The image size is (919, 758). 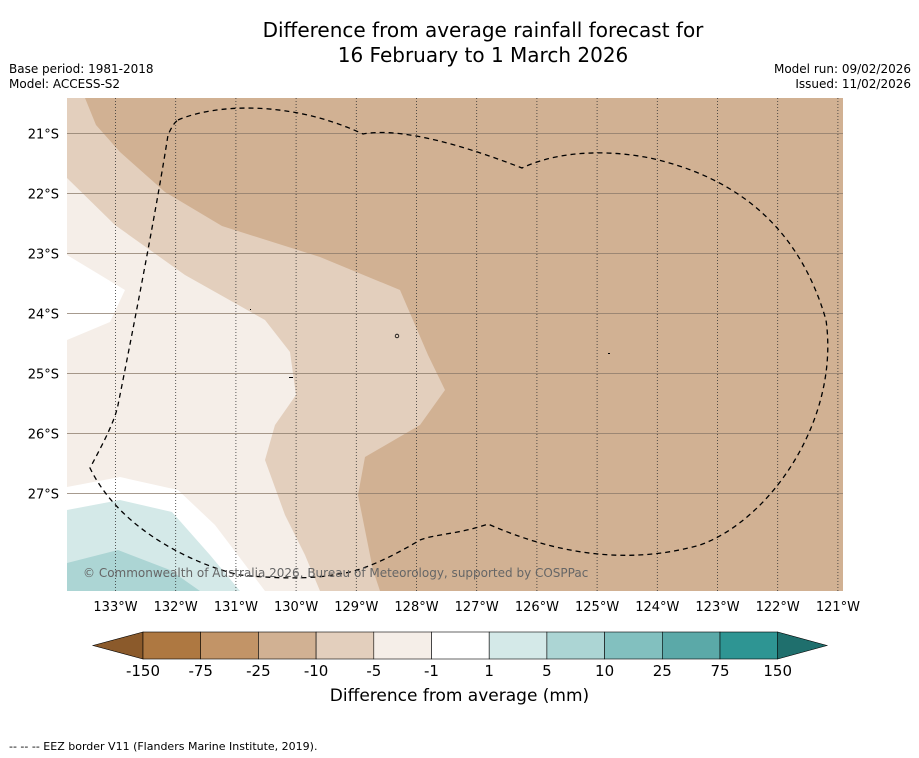 What do you see at coordinates (115, 607) in the screenshot?
I see `longitude-label: 133°W` at bounding box center [115, 607].